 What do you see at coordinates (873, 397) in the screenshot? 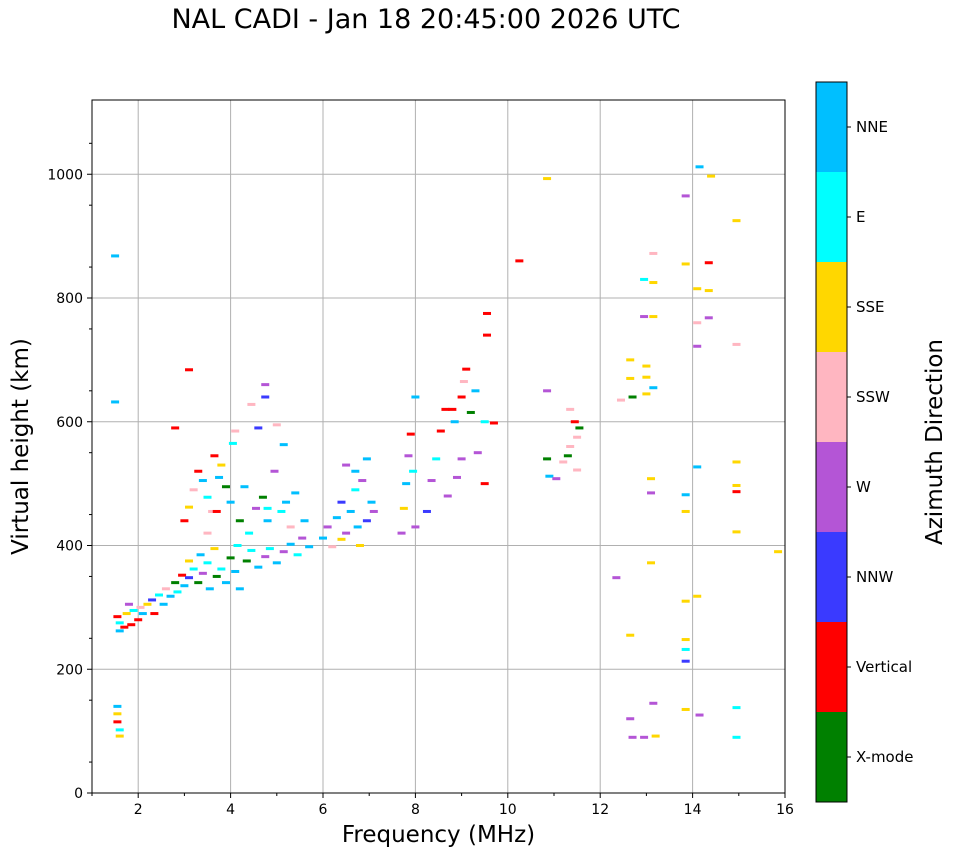
I see `colorbar-label: SSW` at bounding box center [873, 397].